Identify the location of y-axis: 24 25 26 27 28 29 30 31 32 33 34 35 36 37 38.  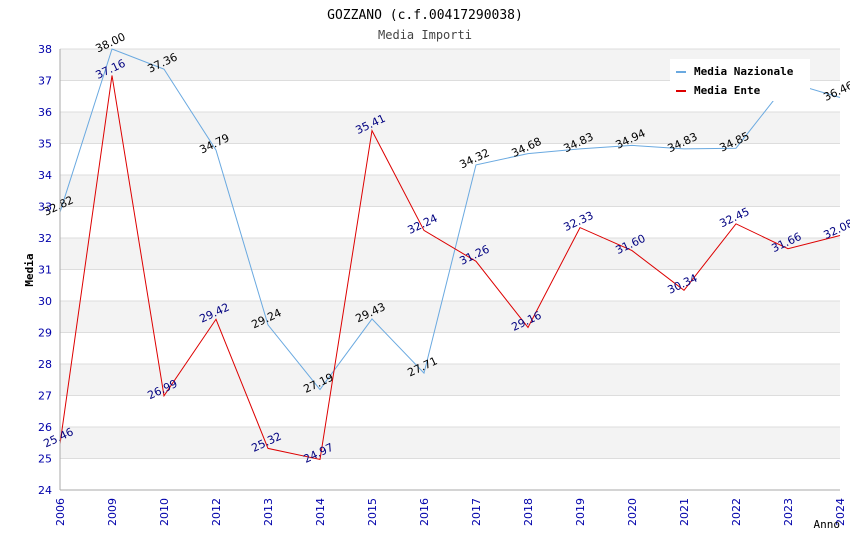
(49, 270).